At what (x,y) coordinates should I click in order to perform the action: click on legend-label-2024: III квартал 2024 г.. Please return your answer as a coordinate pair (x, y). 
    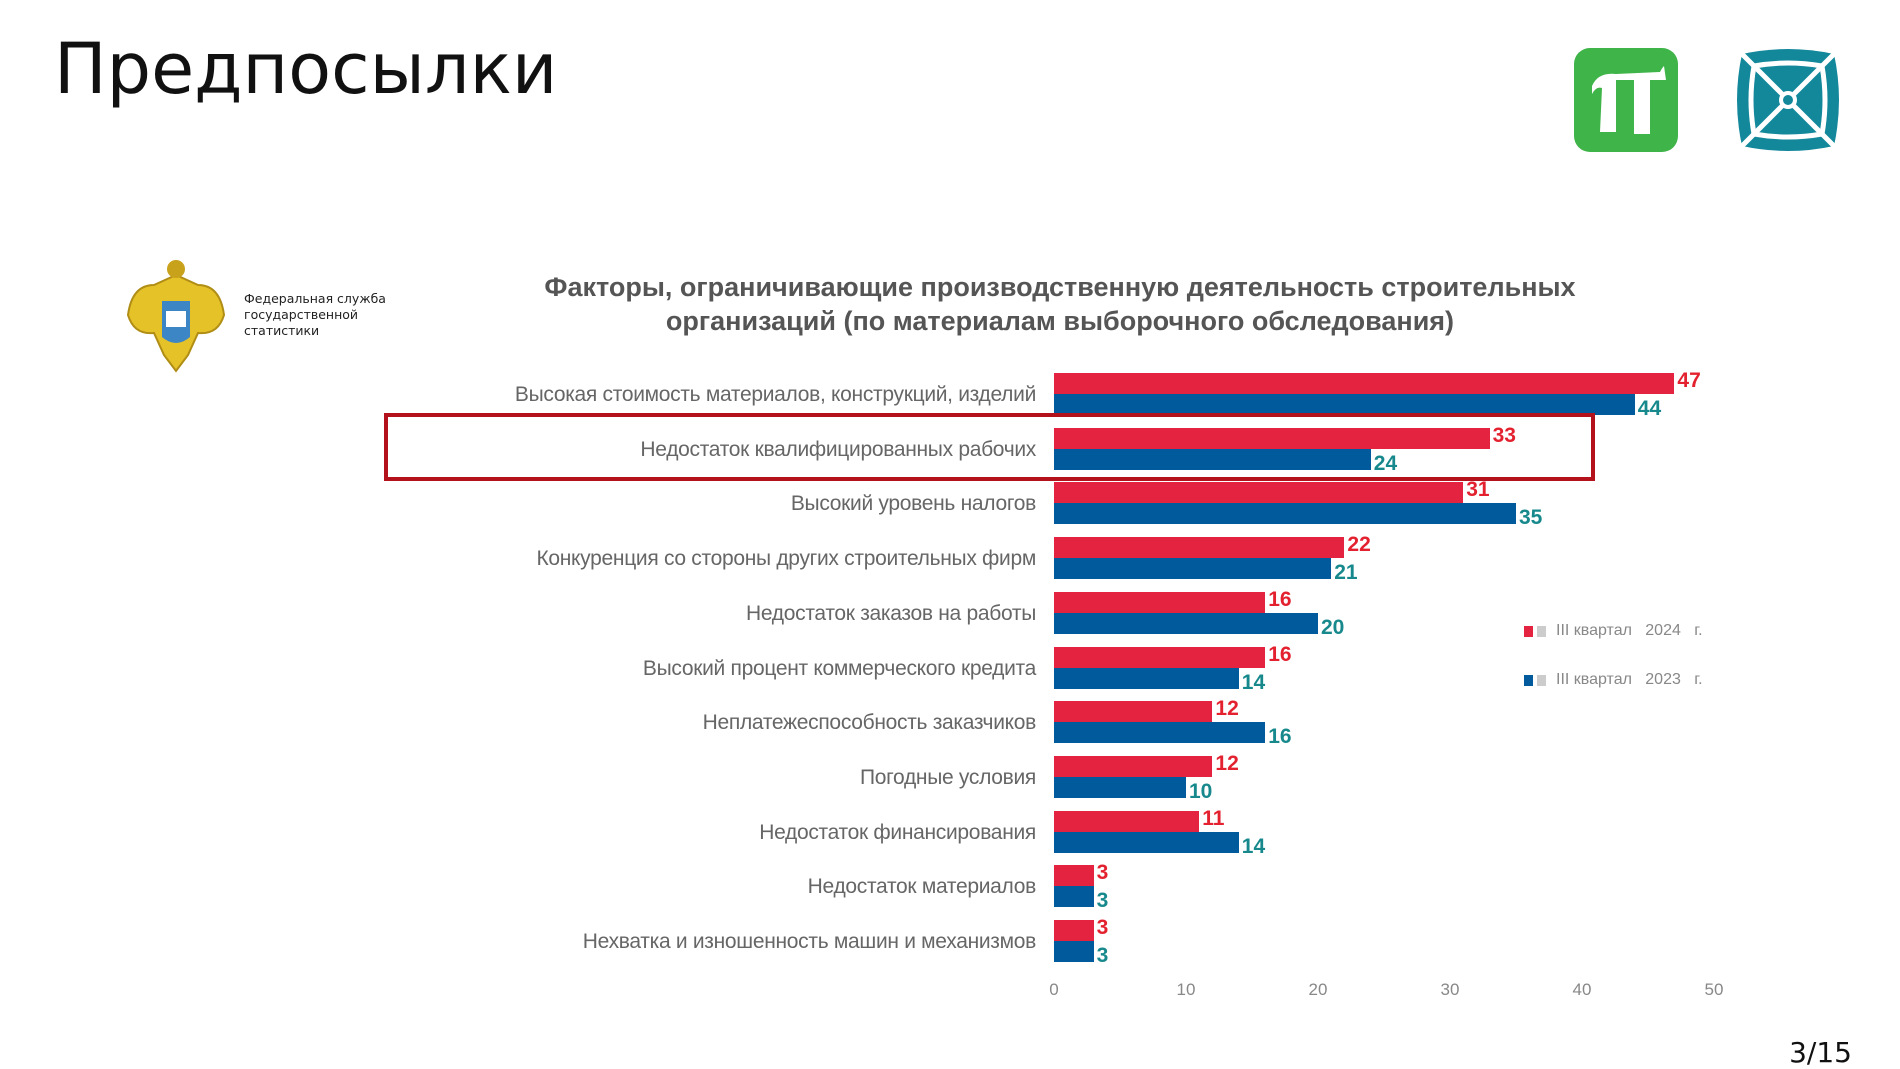
    Looking at the image, I should click on (1629, 630).